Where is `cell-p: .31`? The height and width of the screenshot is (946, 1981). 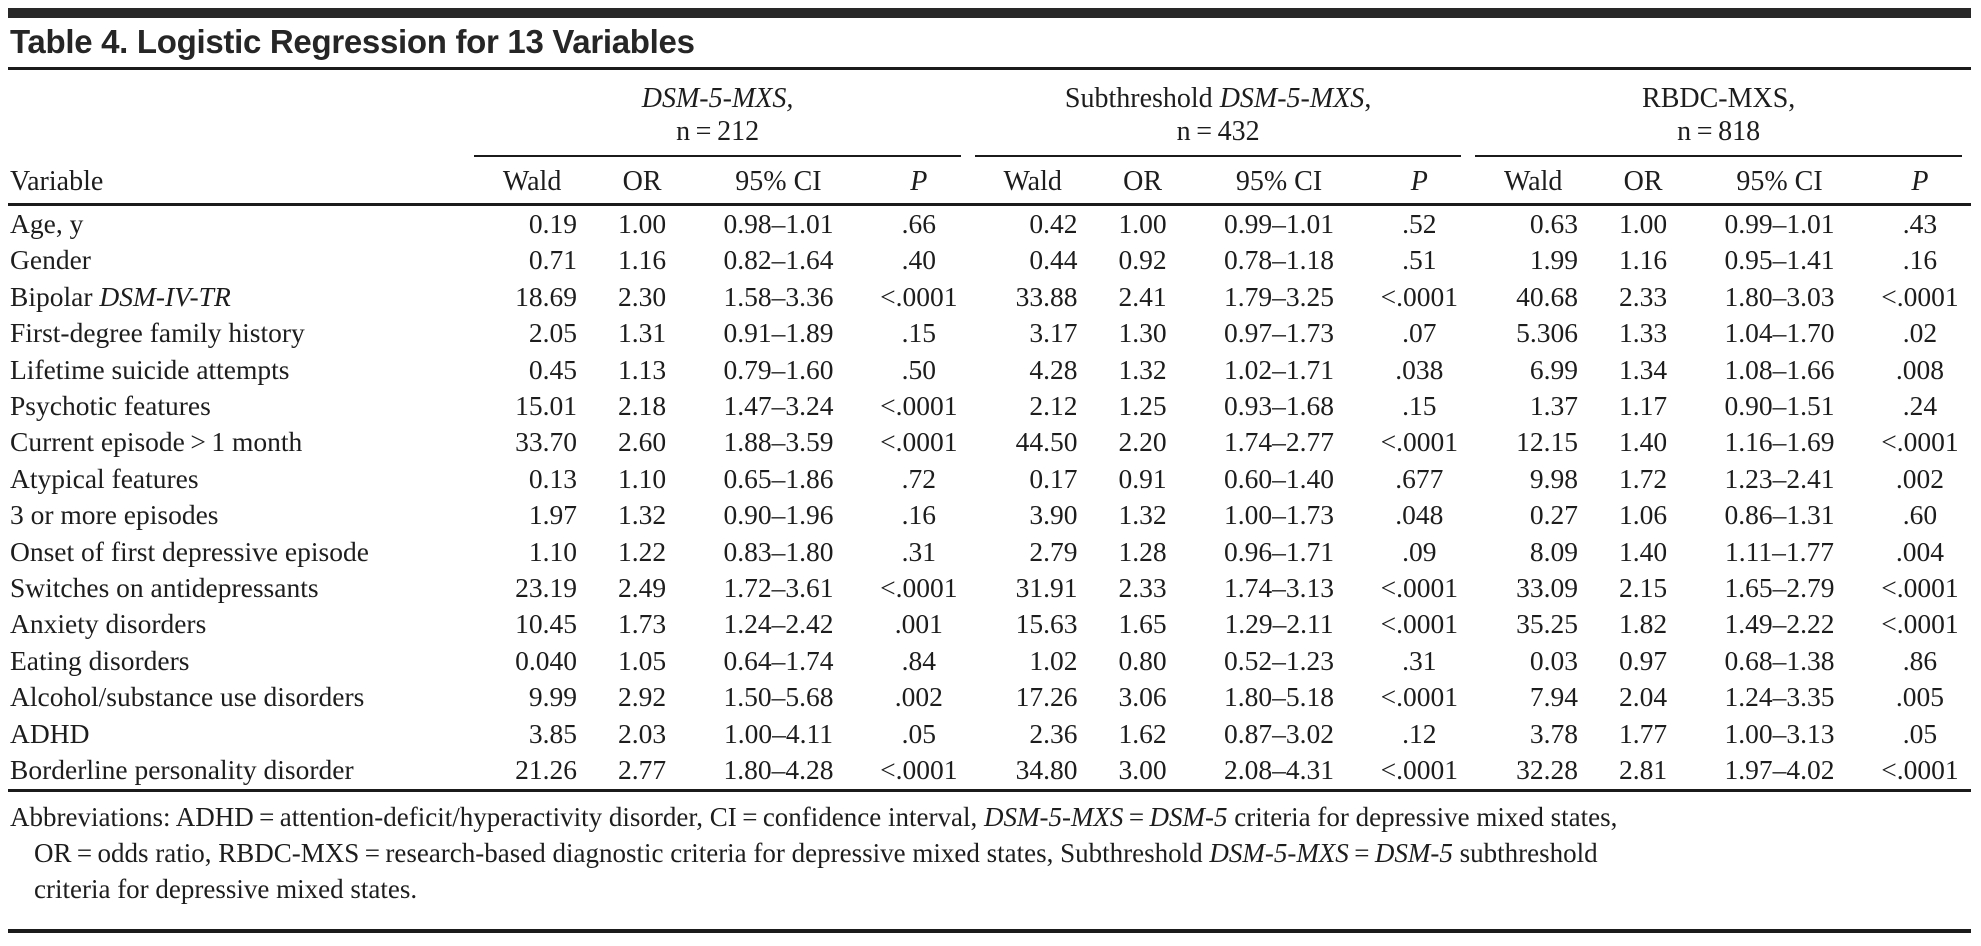 cell-p: .31 is located at coordinates (1419, 660).